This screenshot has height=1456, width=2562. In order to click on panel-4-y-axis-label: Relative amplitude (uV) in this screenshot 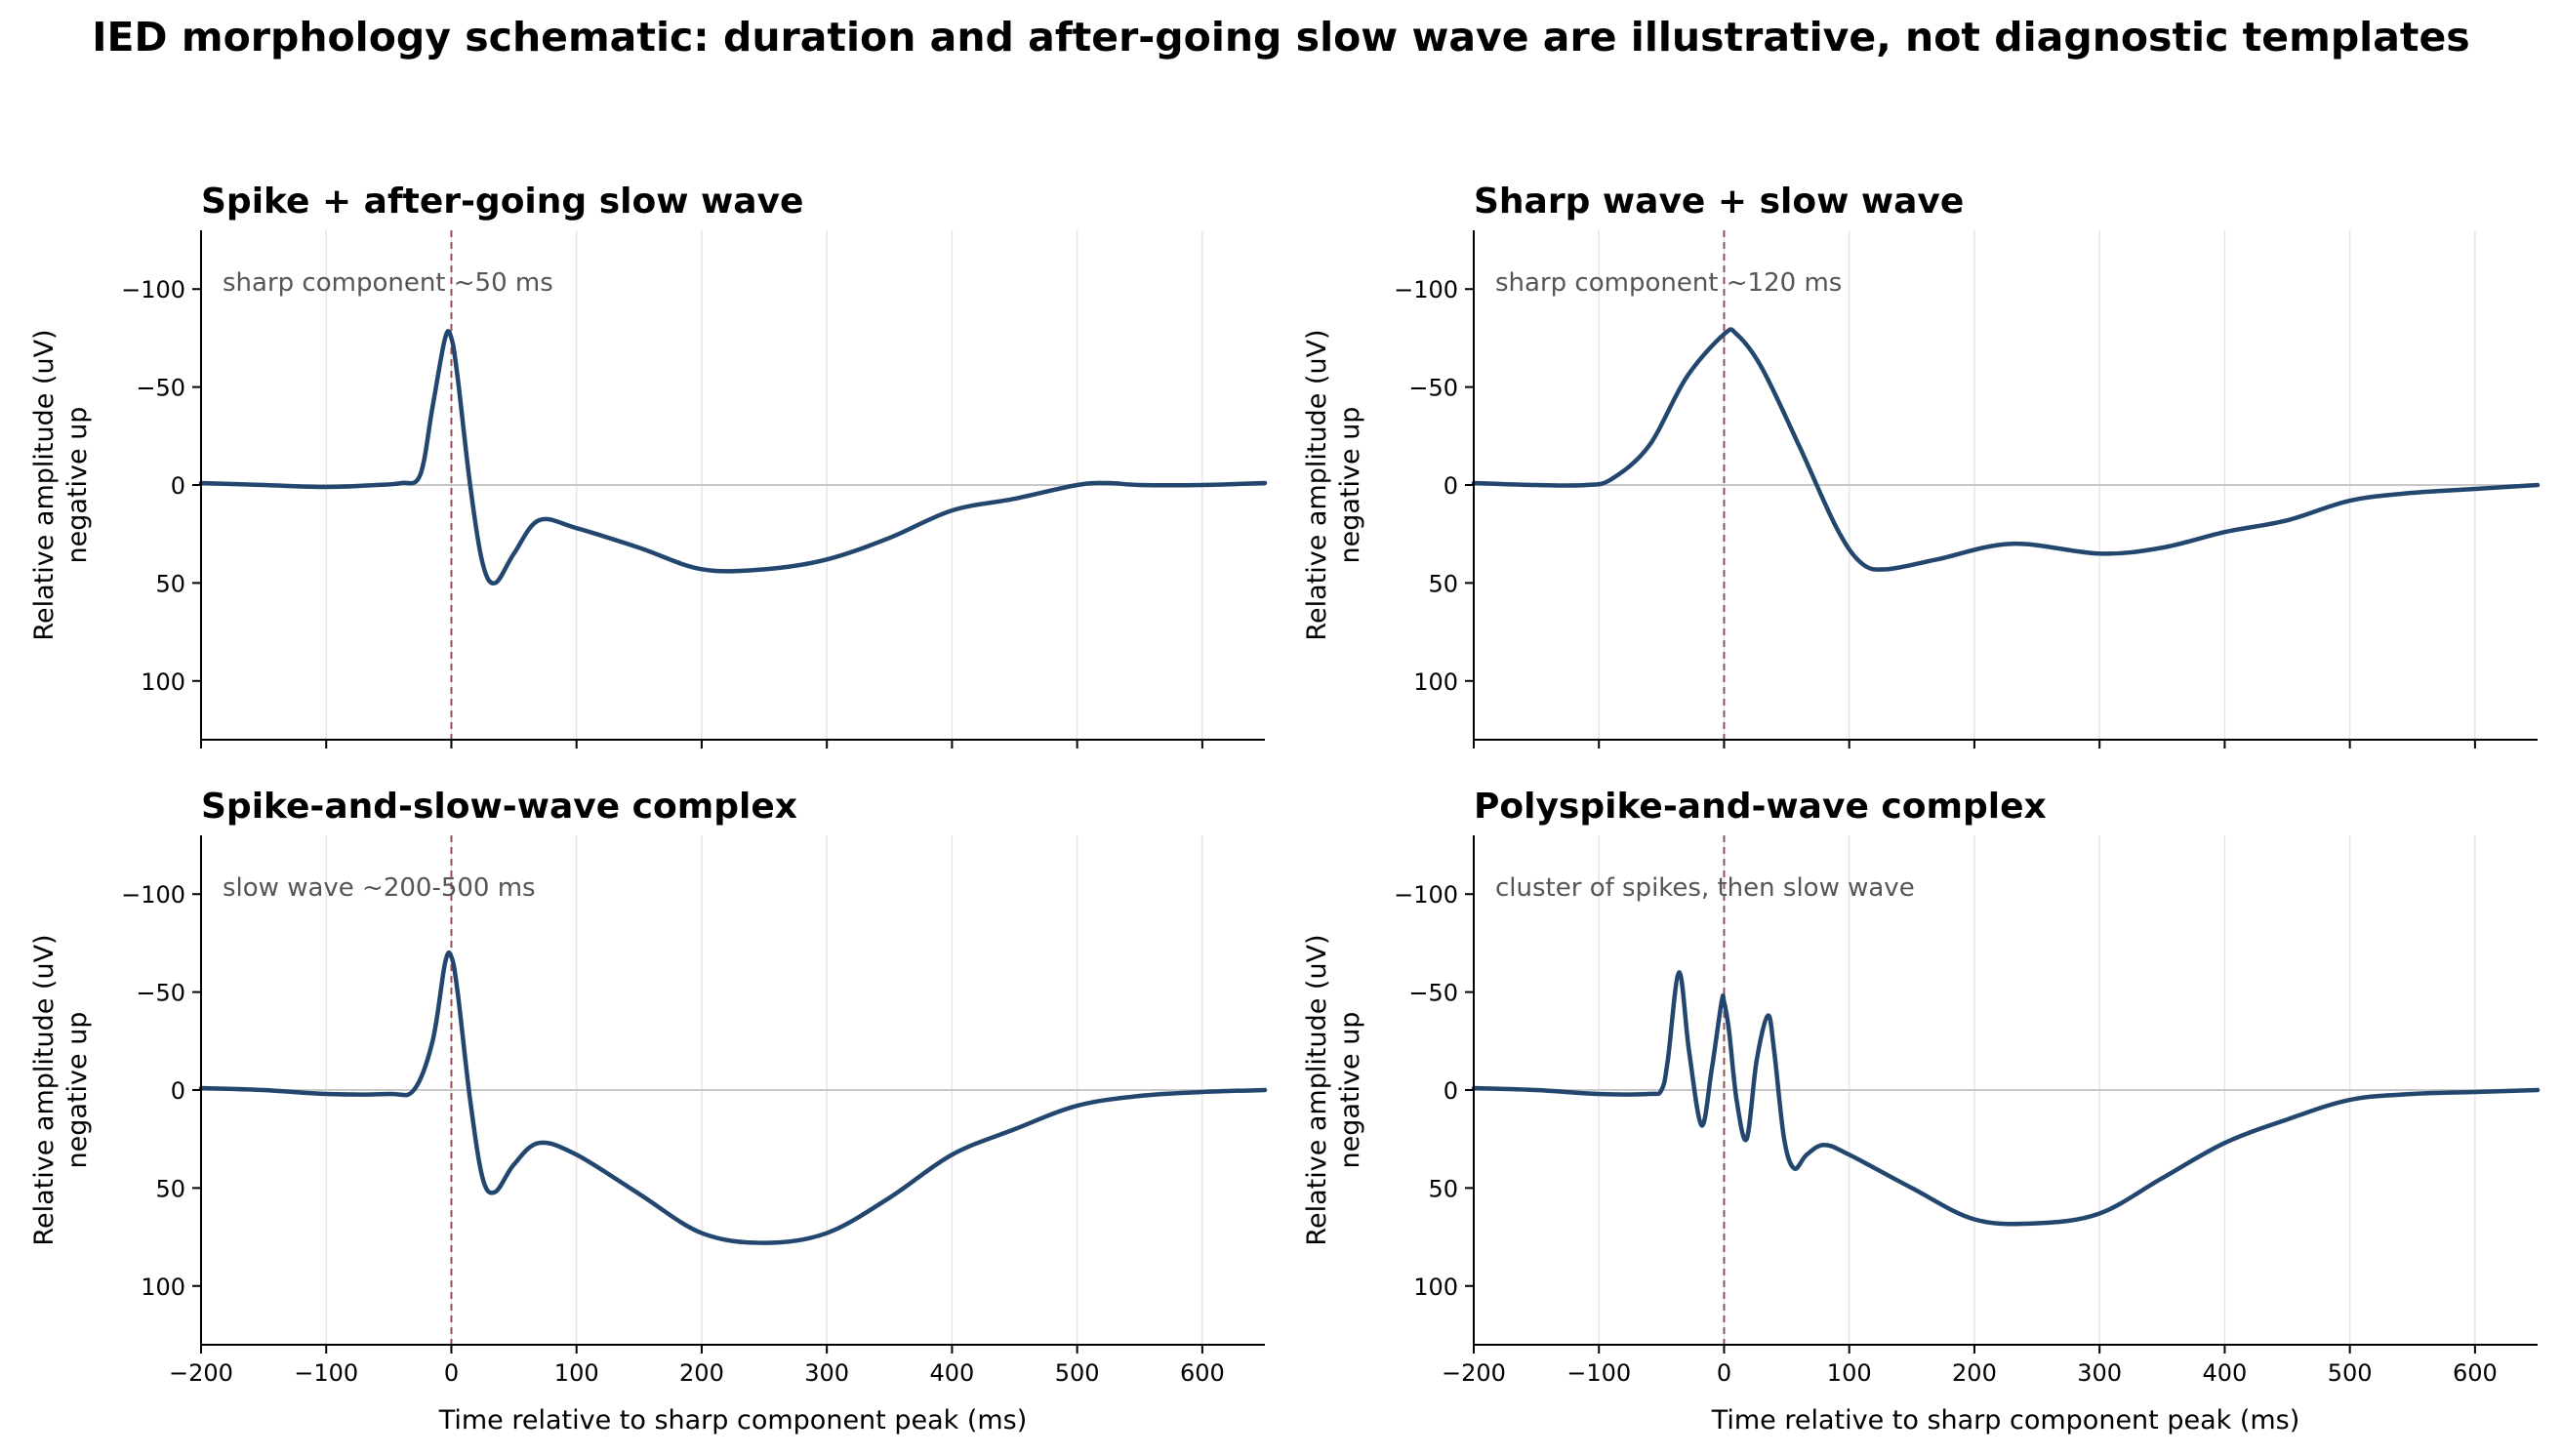, I will do `click(1317, 1089)`.